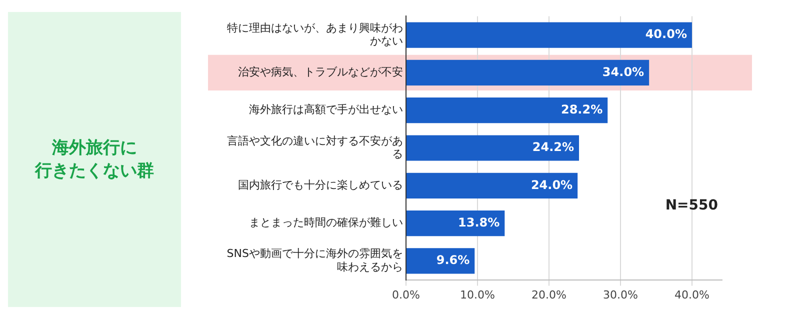 The height and width of the screenshot is (325, 800). What do you see at coordinates (326, 223) in the screenshot?
I see `y-tick-label: まとまった時間の確保が難しい` at bounding box center [326, 223].